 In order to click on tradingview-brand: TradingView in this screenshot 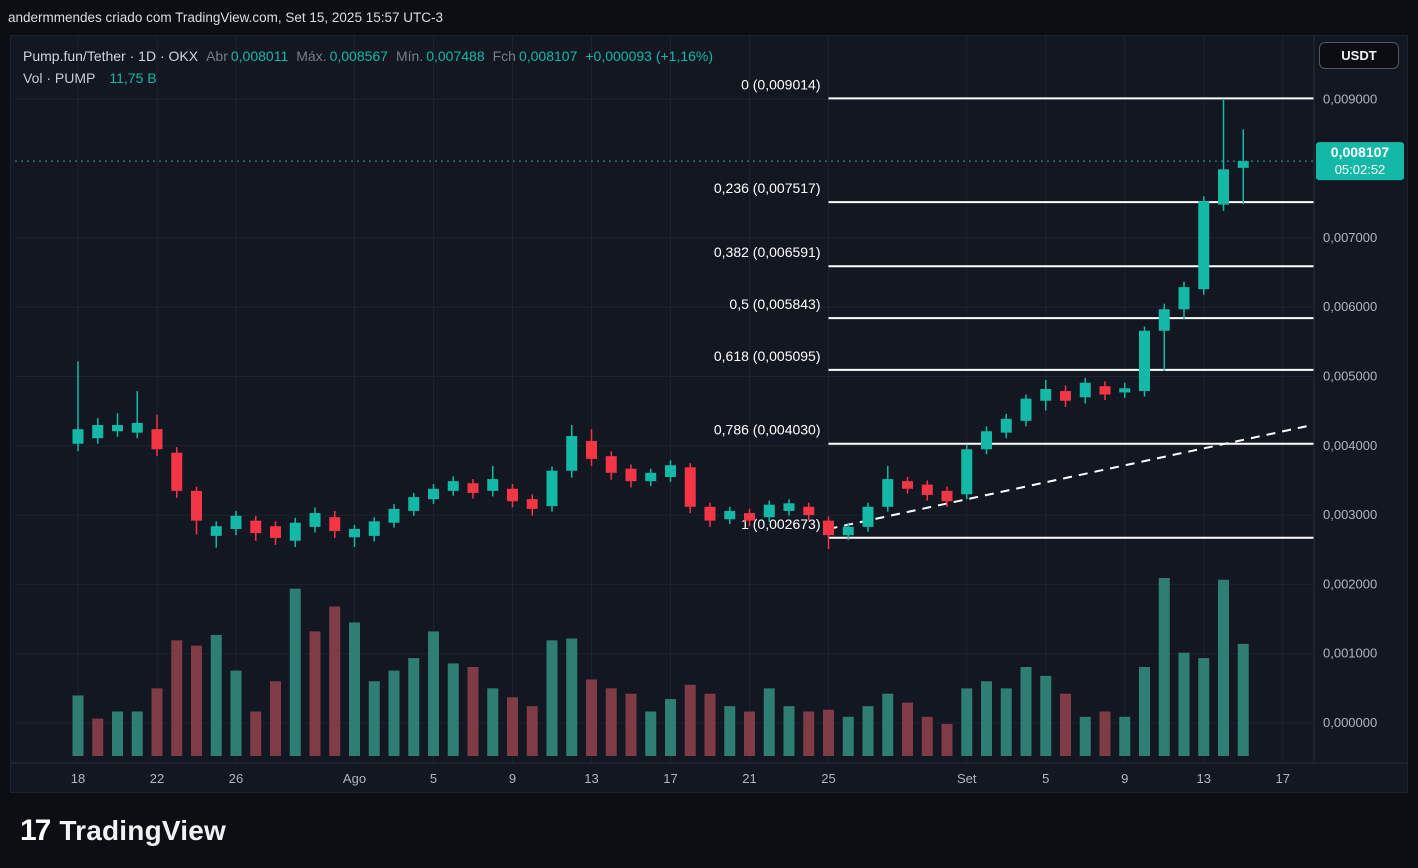, I will do `click(142, 830)`.